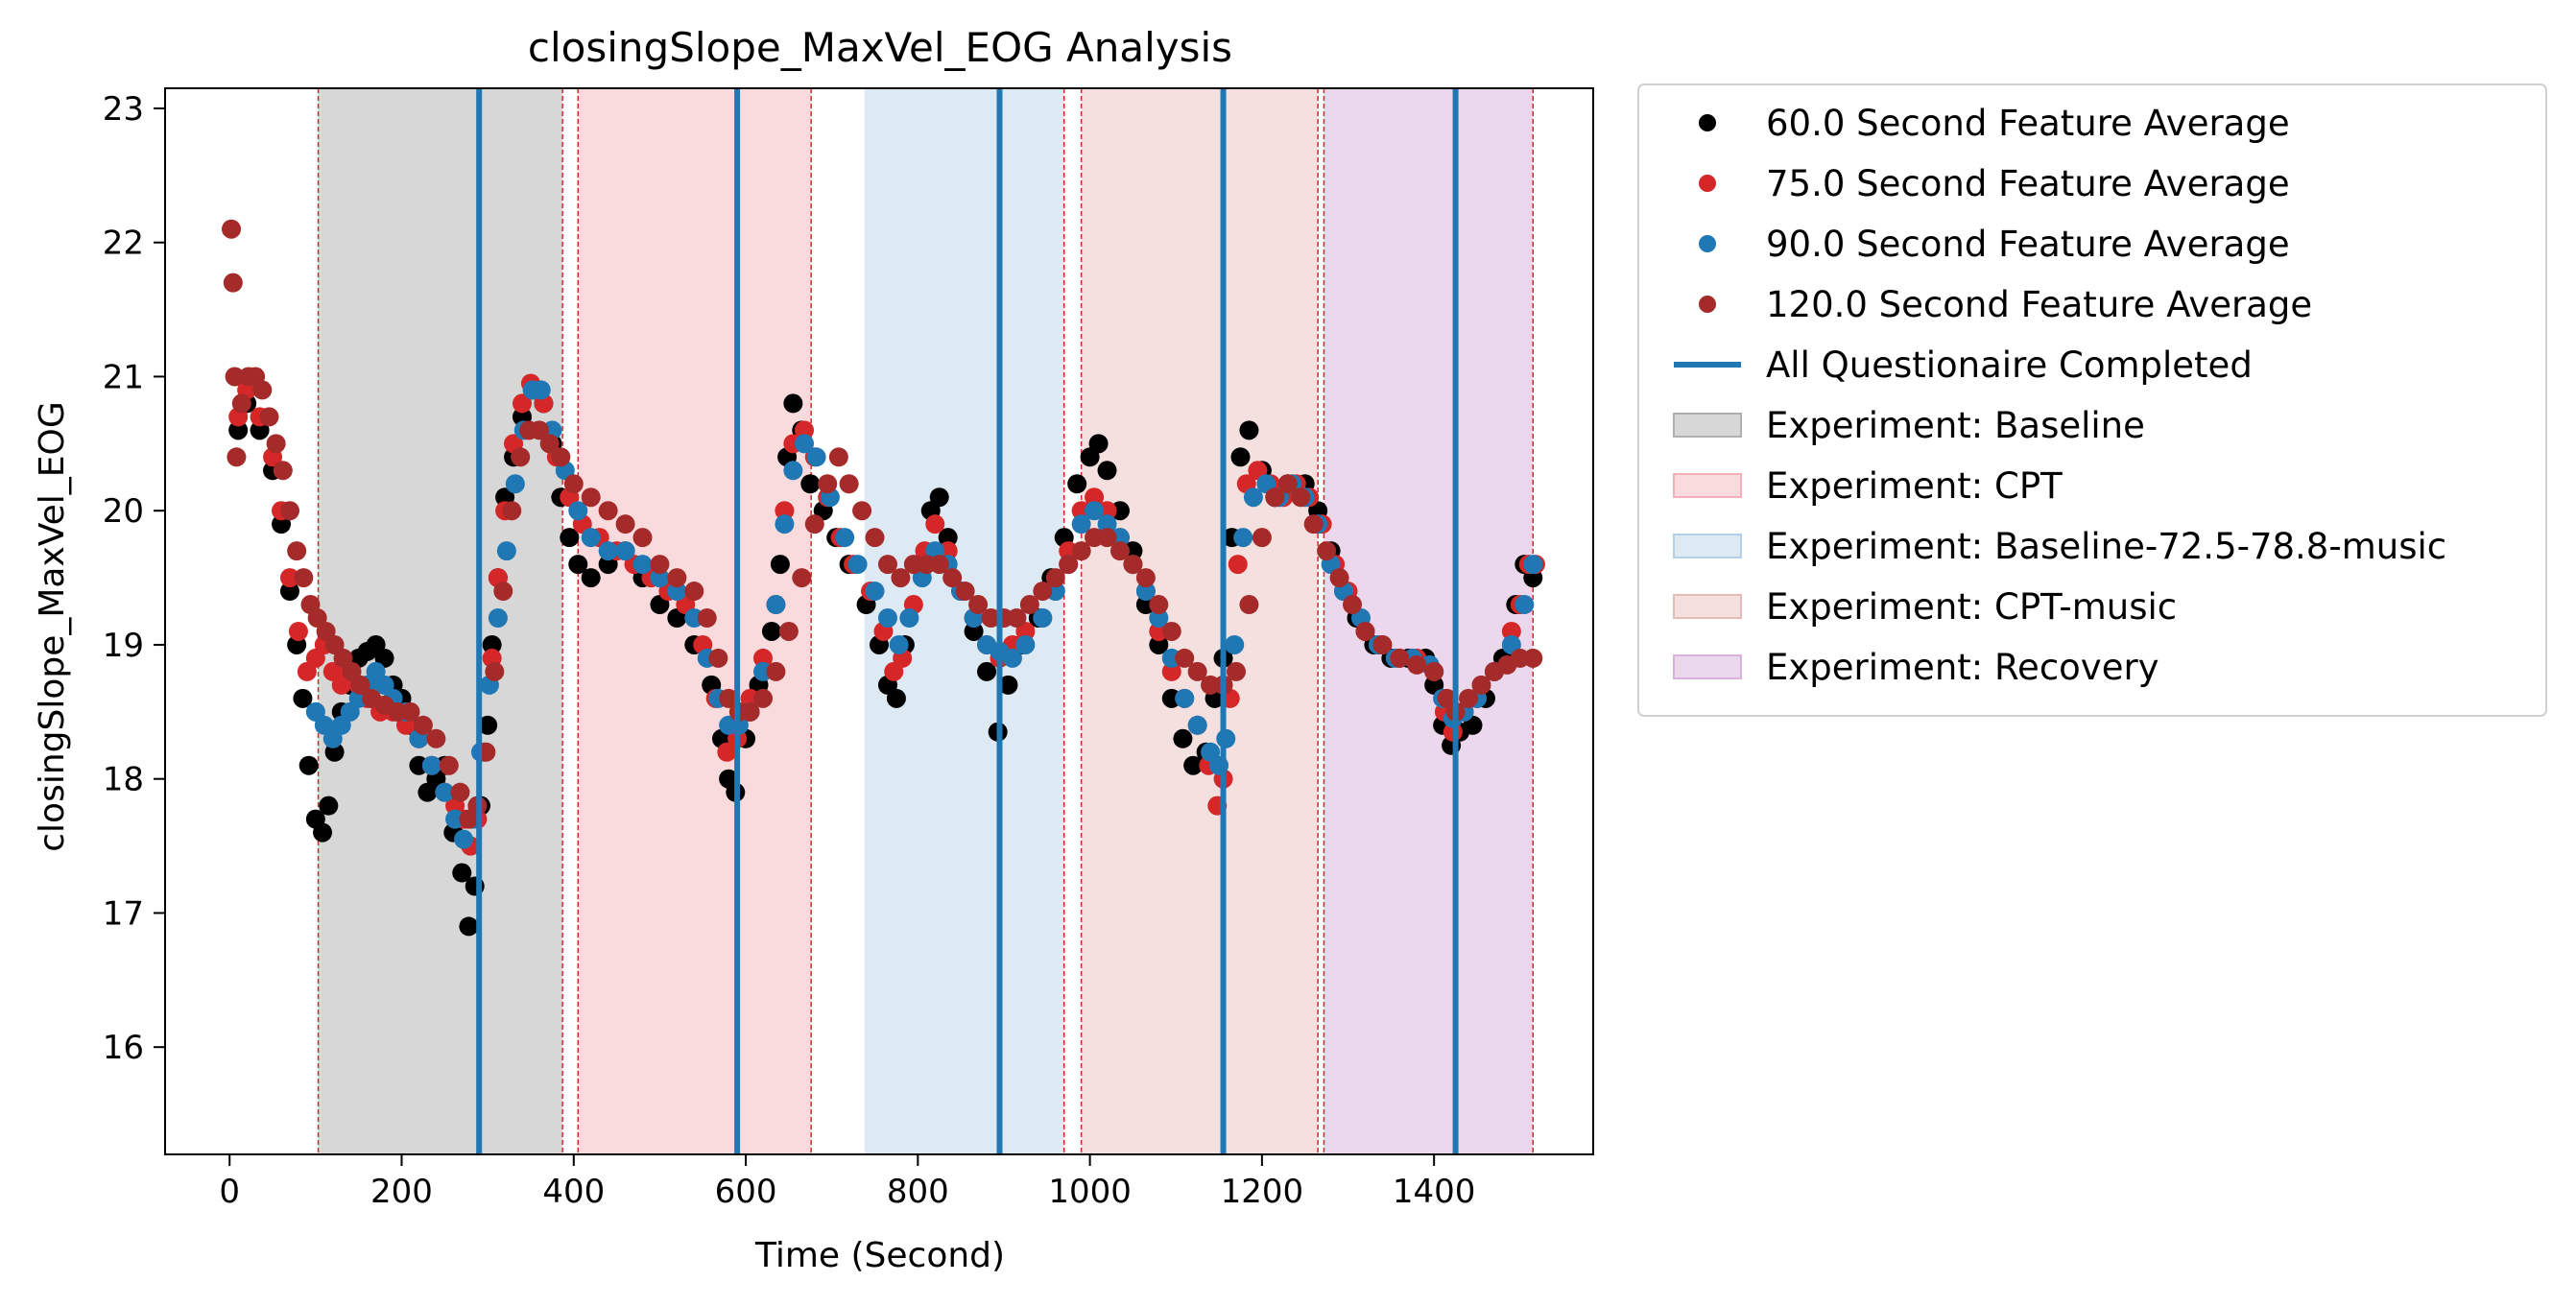 The width and height of the screenshot is (2576, 1306). I want to click on legend-entry-2: 75.0 Second Feature Average, so click(1994, 183).